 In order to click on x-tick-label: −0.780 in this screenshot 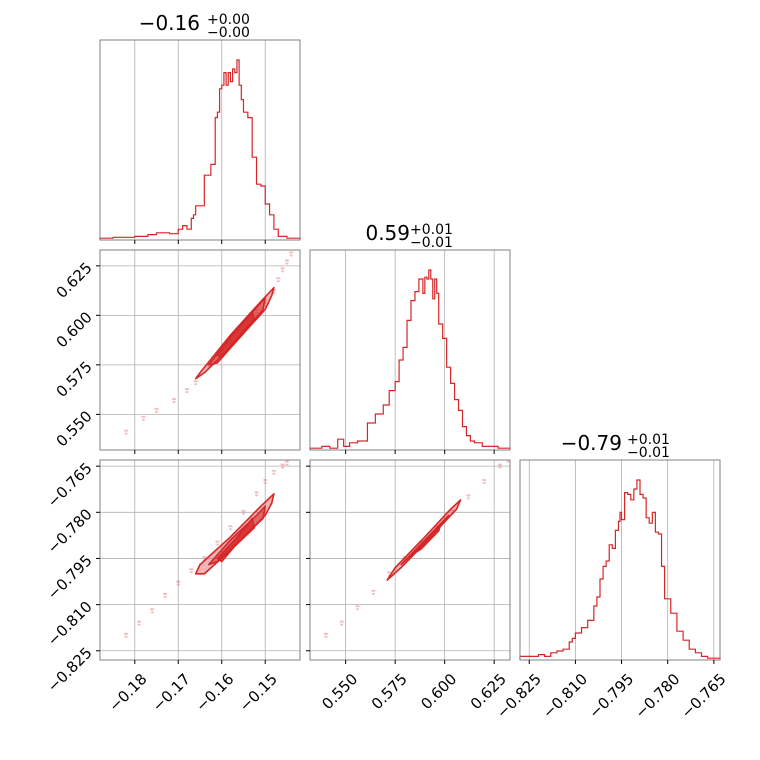, I will do `click(657, 696)`.